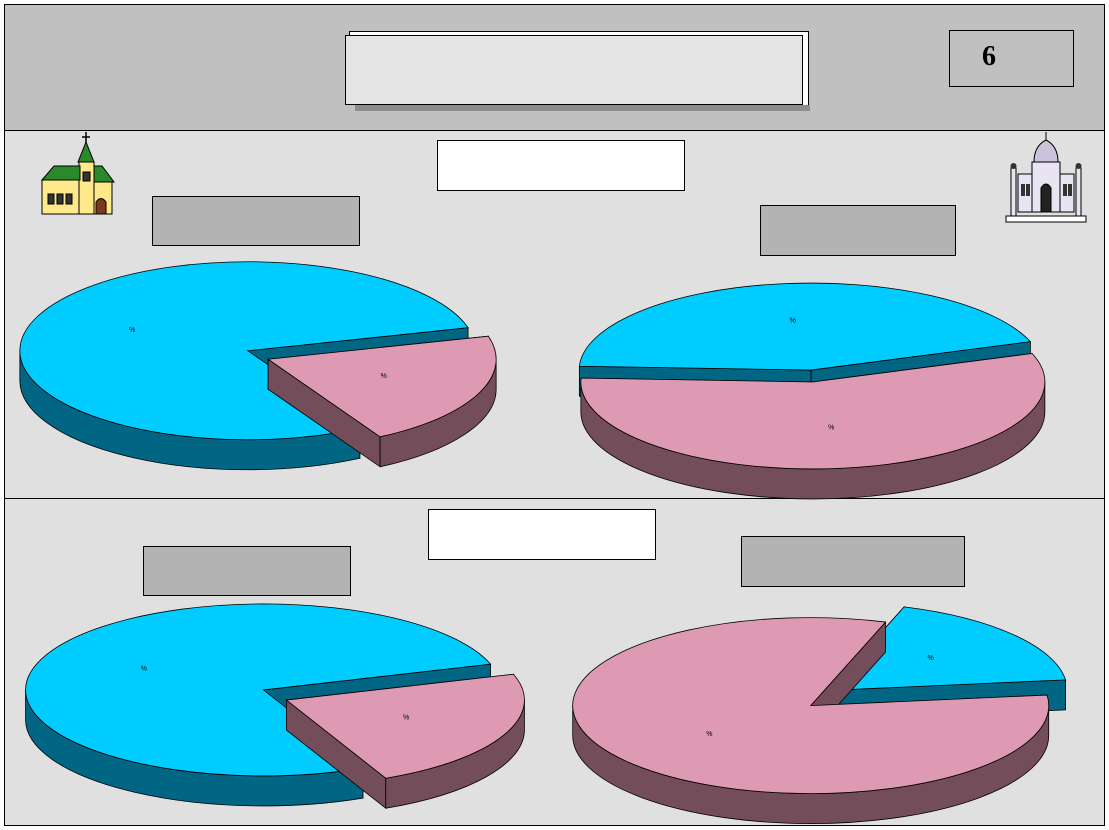 This screenshot has width=1109, height=830. What do you see at coordinates (247, 571) in the screenshot?
I see `chart-title-box-bottom-left` at bounding box center [247, 571].